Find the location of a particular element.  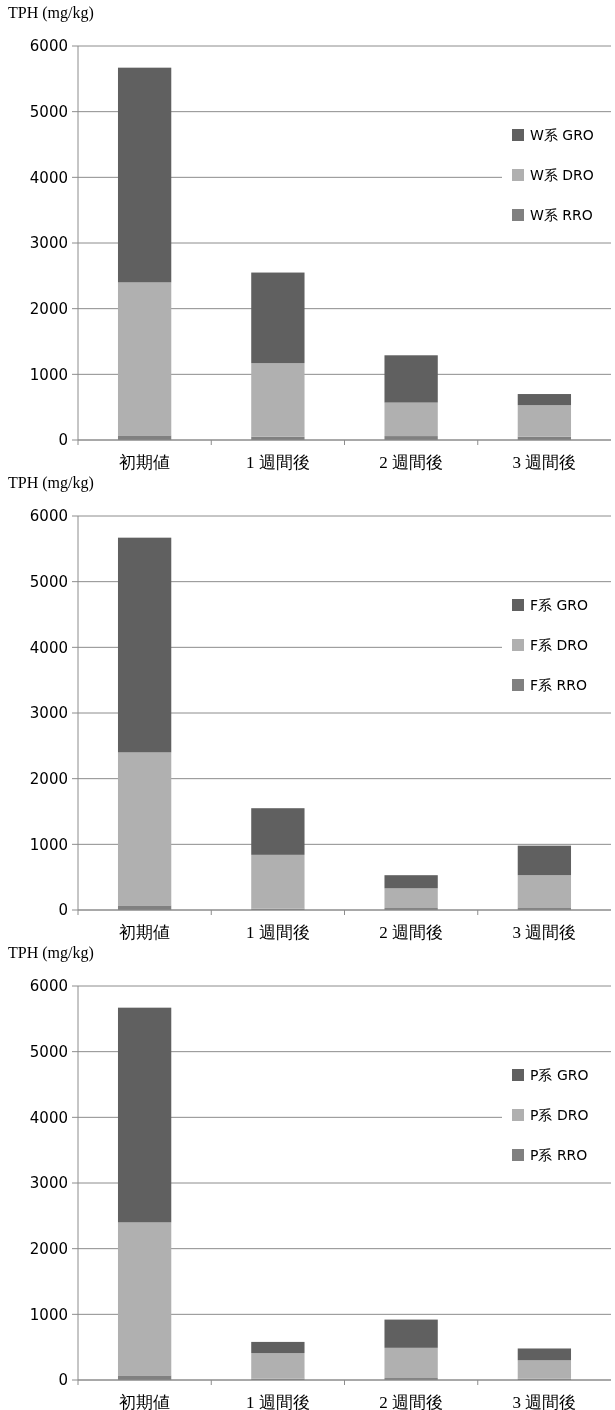

legend-label: F系 RRO is located at coordinates (558, 685).